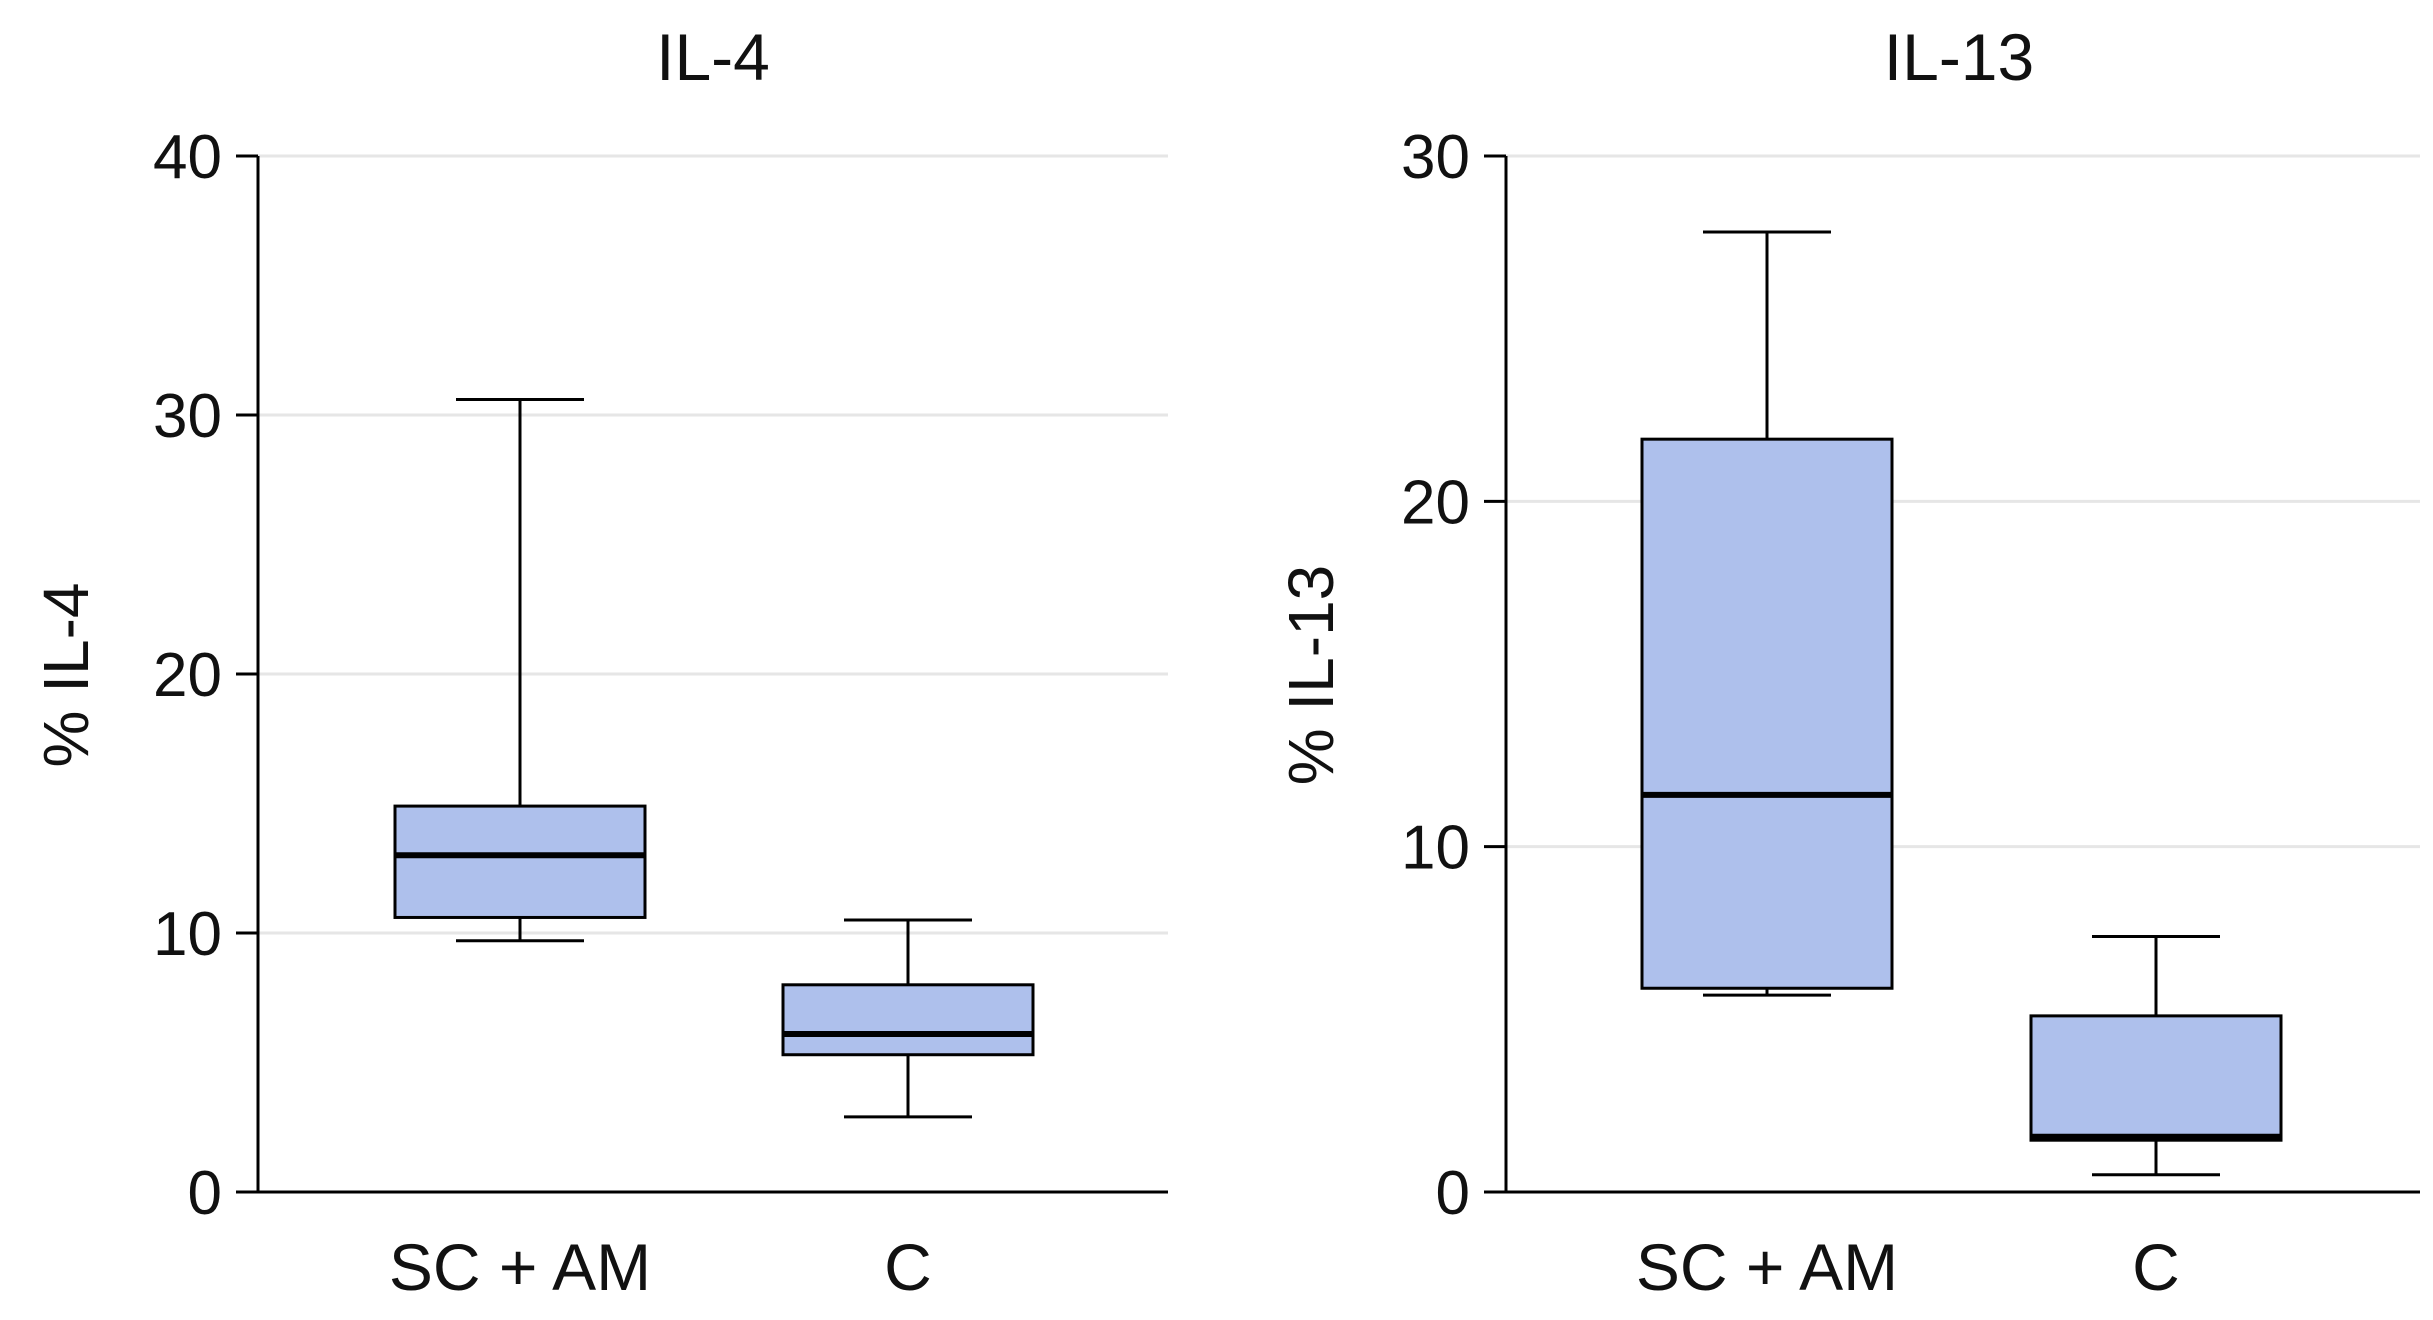 This screenshot has height=1320, width=2433. Describe the element at coordinates (1959, 57) in the screenshot. I see `panel-title: IL-13` at that location.